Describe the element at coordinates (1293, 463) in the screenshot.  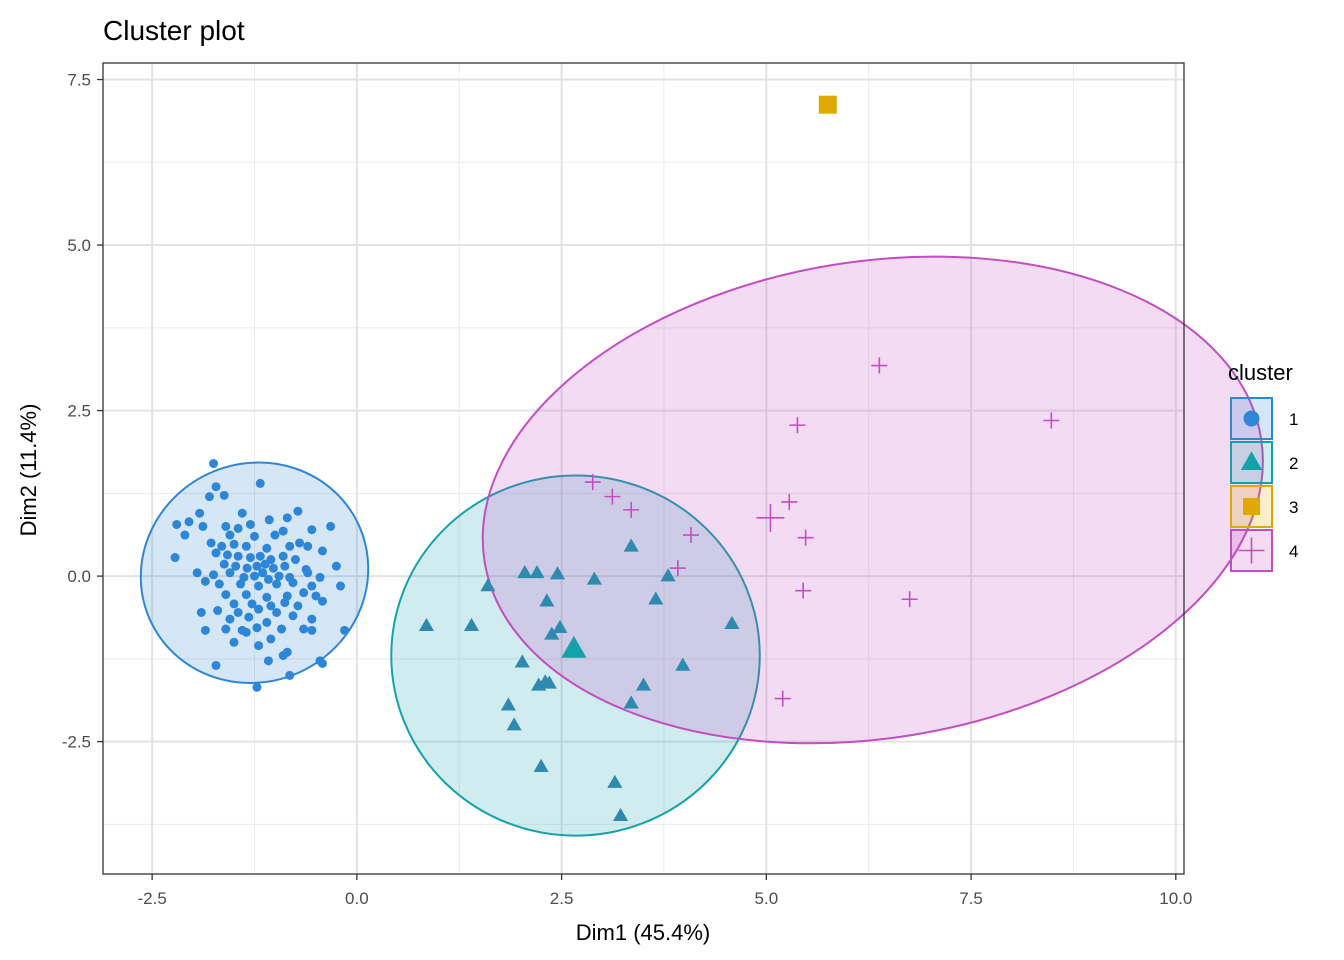
I see `legend-label-2: 2` at that location.